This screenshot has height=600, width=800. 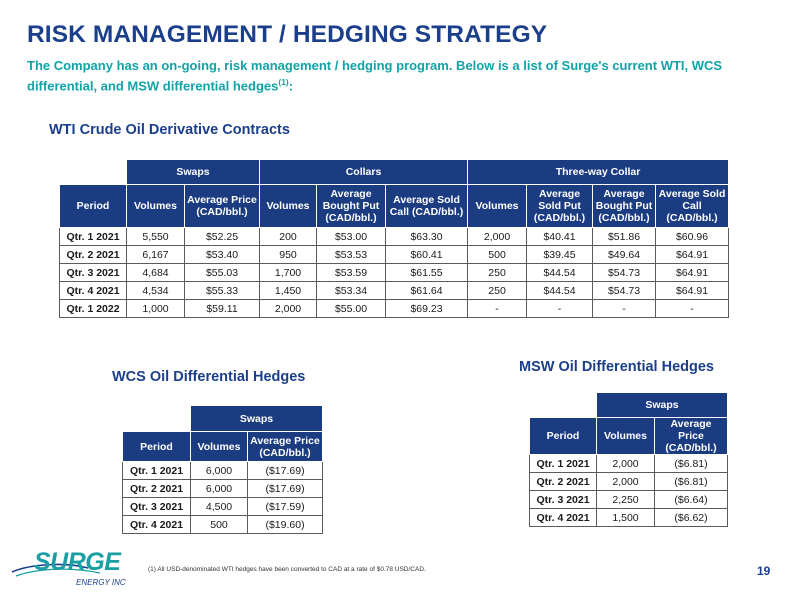 What do you see at coordinates (351, 308) in the screenshot?
I see `table-cell: $55.00` at bounding box center [351, 308].